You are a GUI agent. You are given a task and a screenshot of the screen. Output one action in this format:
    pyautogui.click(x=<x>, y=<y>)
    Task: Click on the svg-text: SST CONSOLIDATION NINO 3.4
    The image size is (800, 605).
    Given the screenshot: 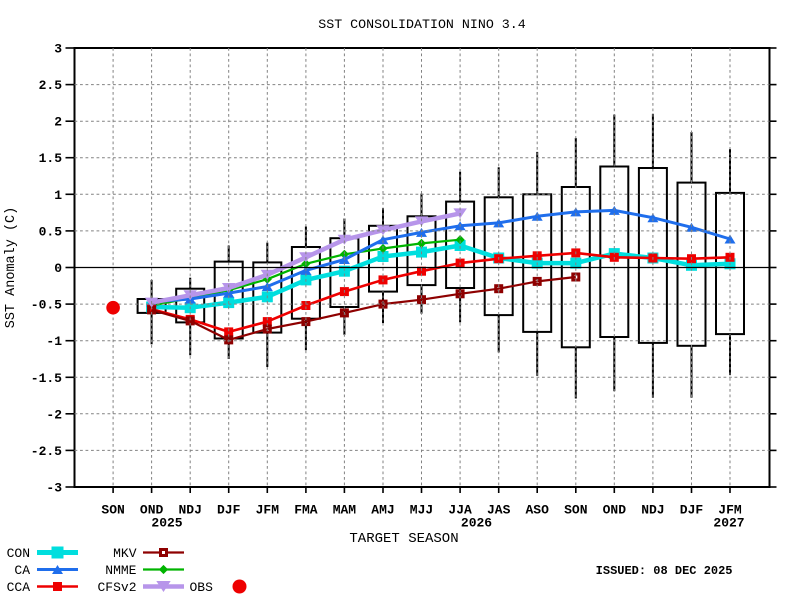 What is the action you would take?
    pyautogui.click(x=421, y=24)
    